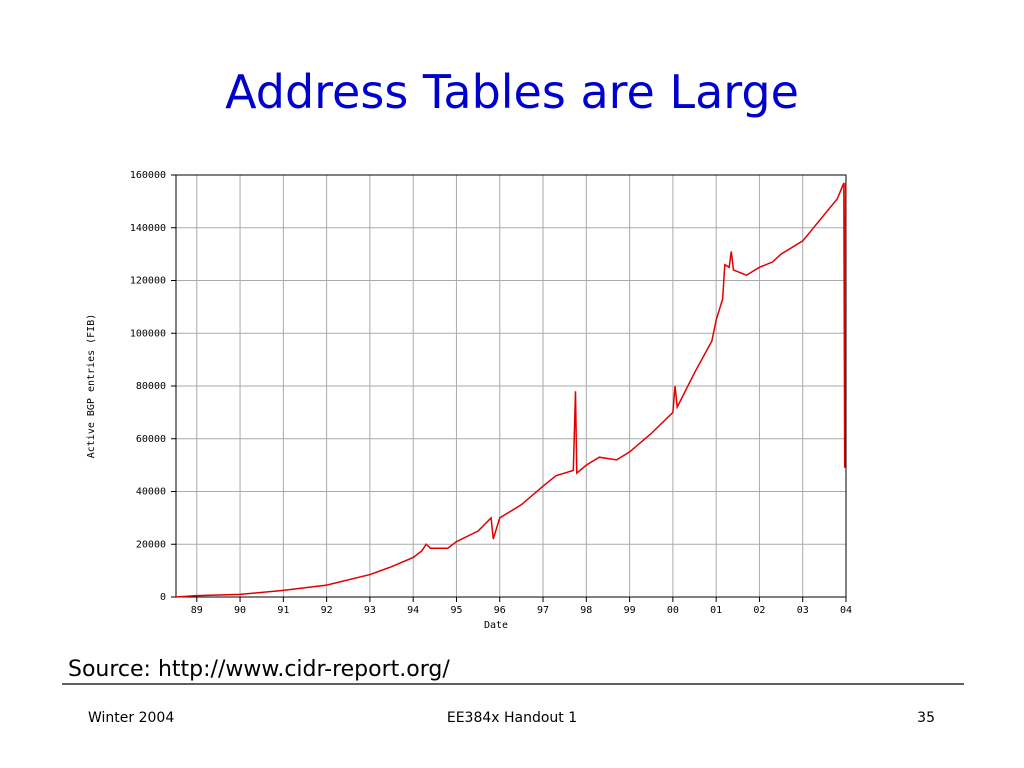  What do you see at coordinates (163, 597) in the screenshot?
I see `y-tick-label: 0` at bounding box center [163, 597].